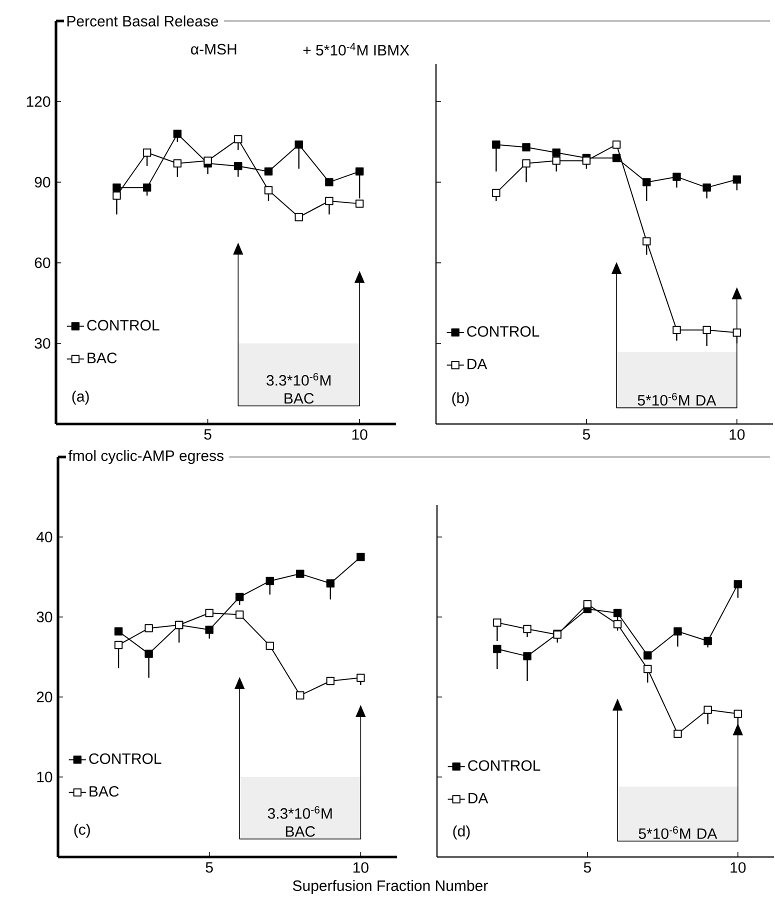 The width and height of the screenshot is (775, 901). Describe the element at coordinates (42, 262) in the screenshot. I see `y-tick-label: 60` at that location.